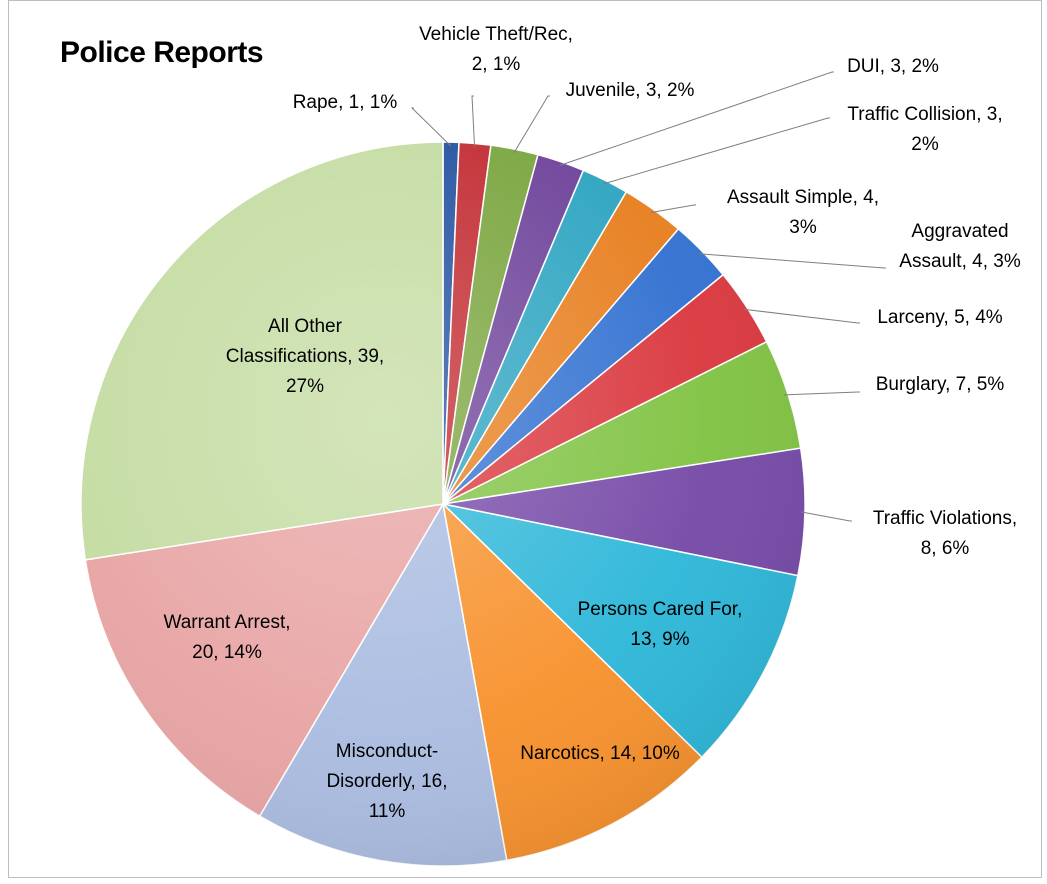 This screenshot has width=1047, height=884. I want to click on data-label-traffic-violations: Traffic Violations, 8, 6%, so click(945, 533).